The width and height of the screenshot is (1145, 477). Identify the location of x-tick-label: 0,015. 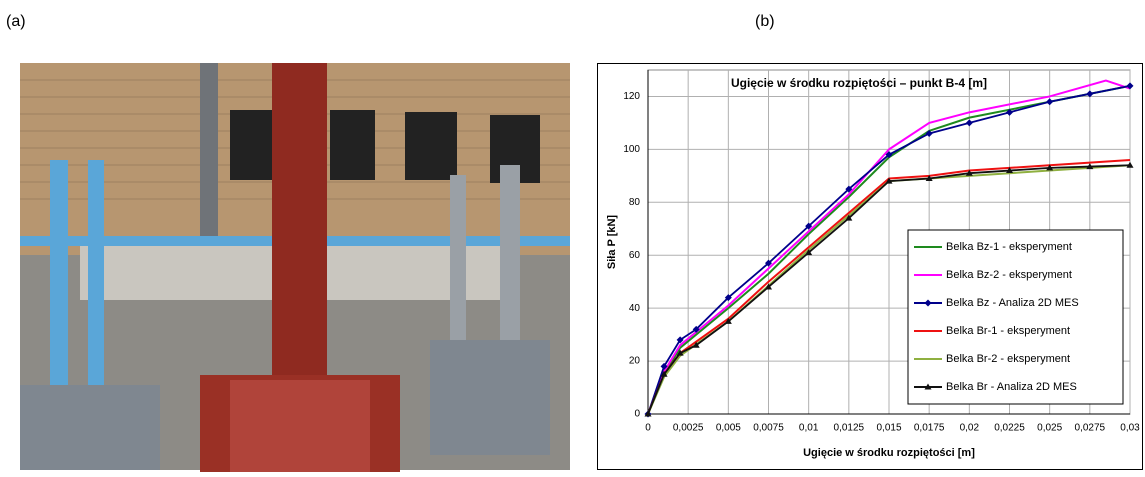
(888, 428).